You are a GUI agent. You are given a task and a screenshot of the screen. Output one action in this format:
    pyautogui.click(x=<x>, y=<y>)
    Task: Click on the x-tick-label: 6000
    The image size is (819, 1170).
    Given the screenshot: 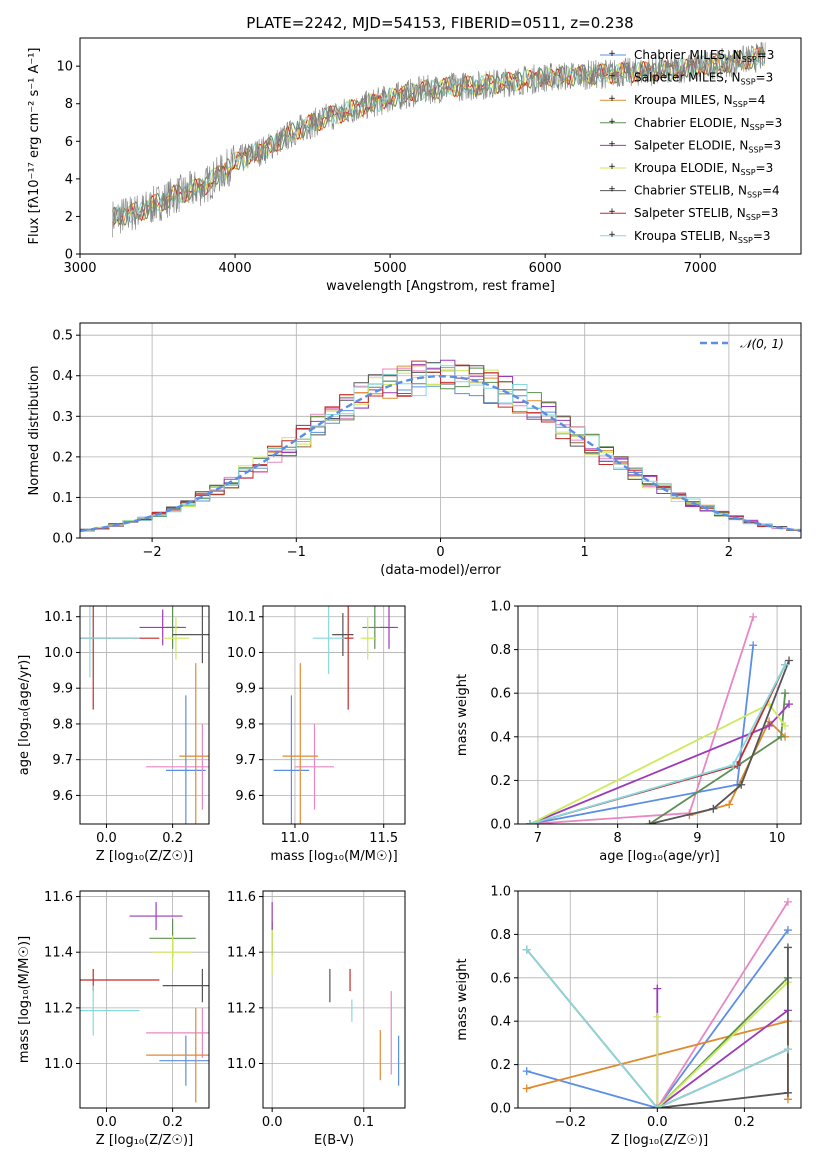 What is the action you would take?
    pyautogui.click(x=545, y=268)
    